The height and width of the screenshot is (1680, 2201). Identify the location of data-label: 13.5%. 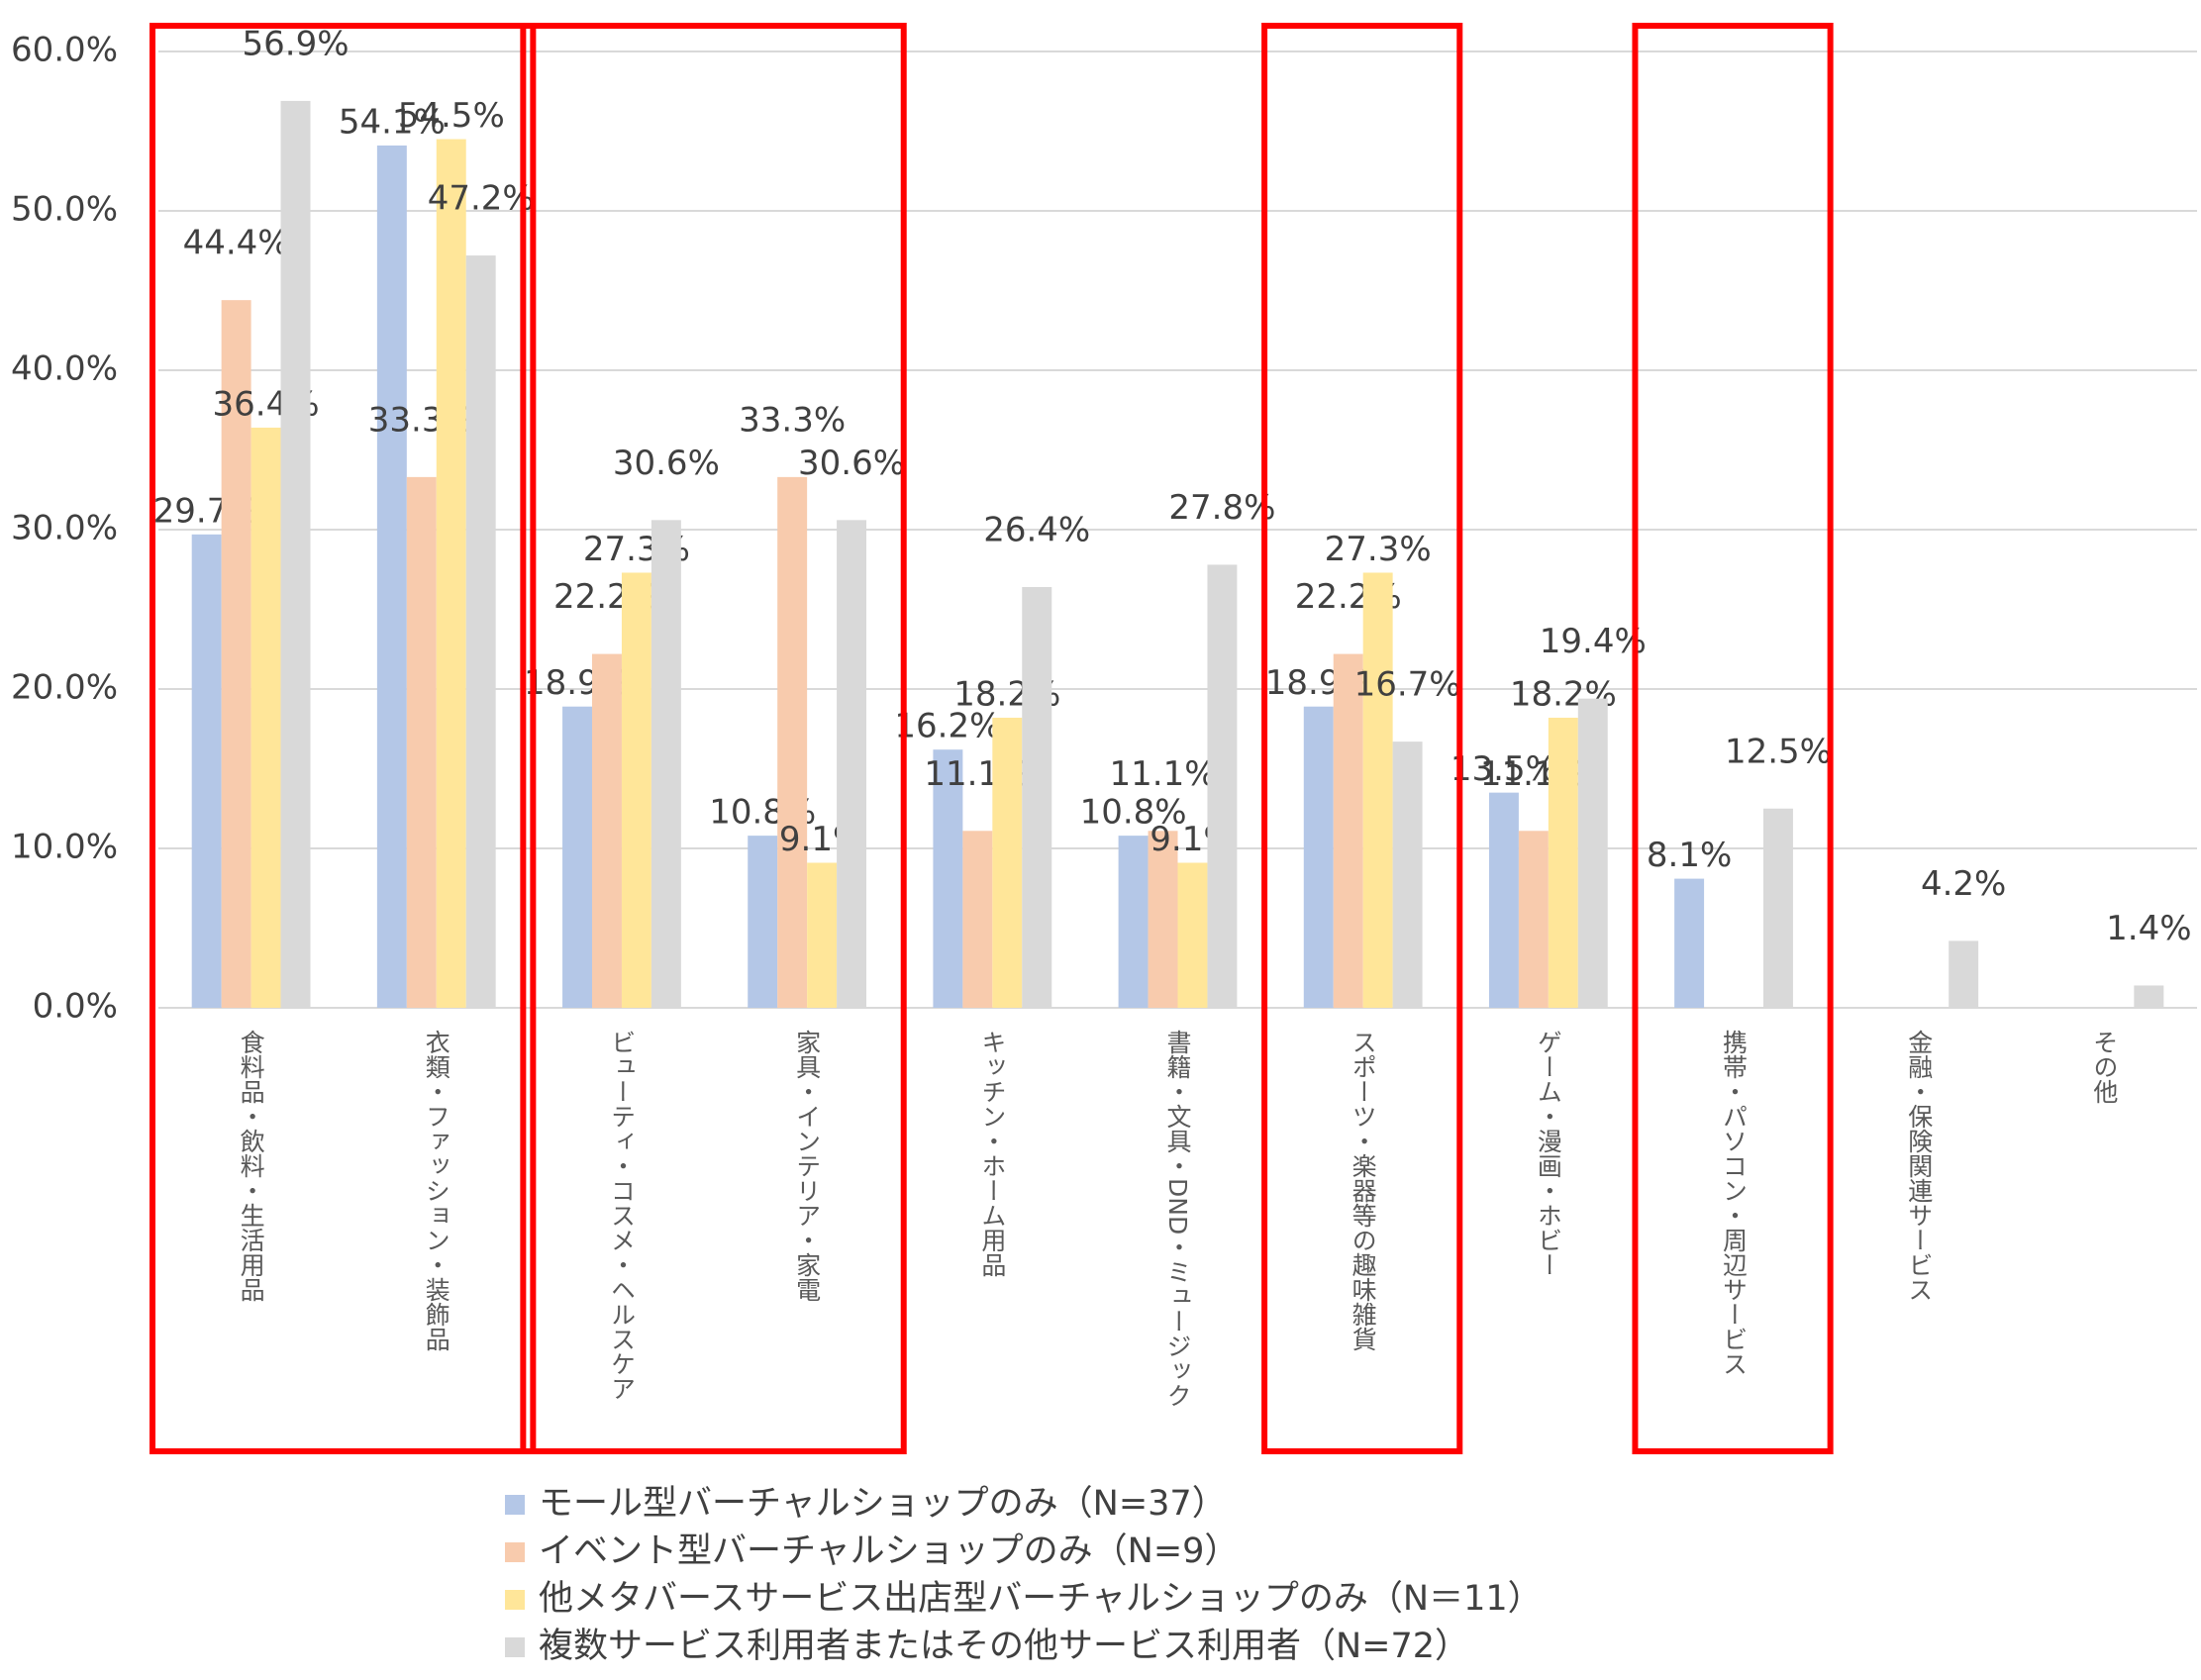
(1504, 769).